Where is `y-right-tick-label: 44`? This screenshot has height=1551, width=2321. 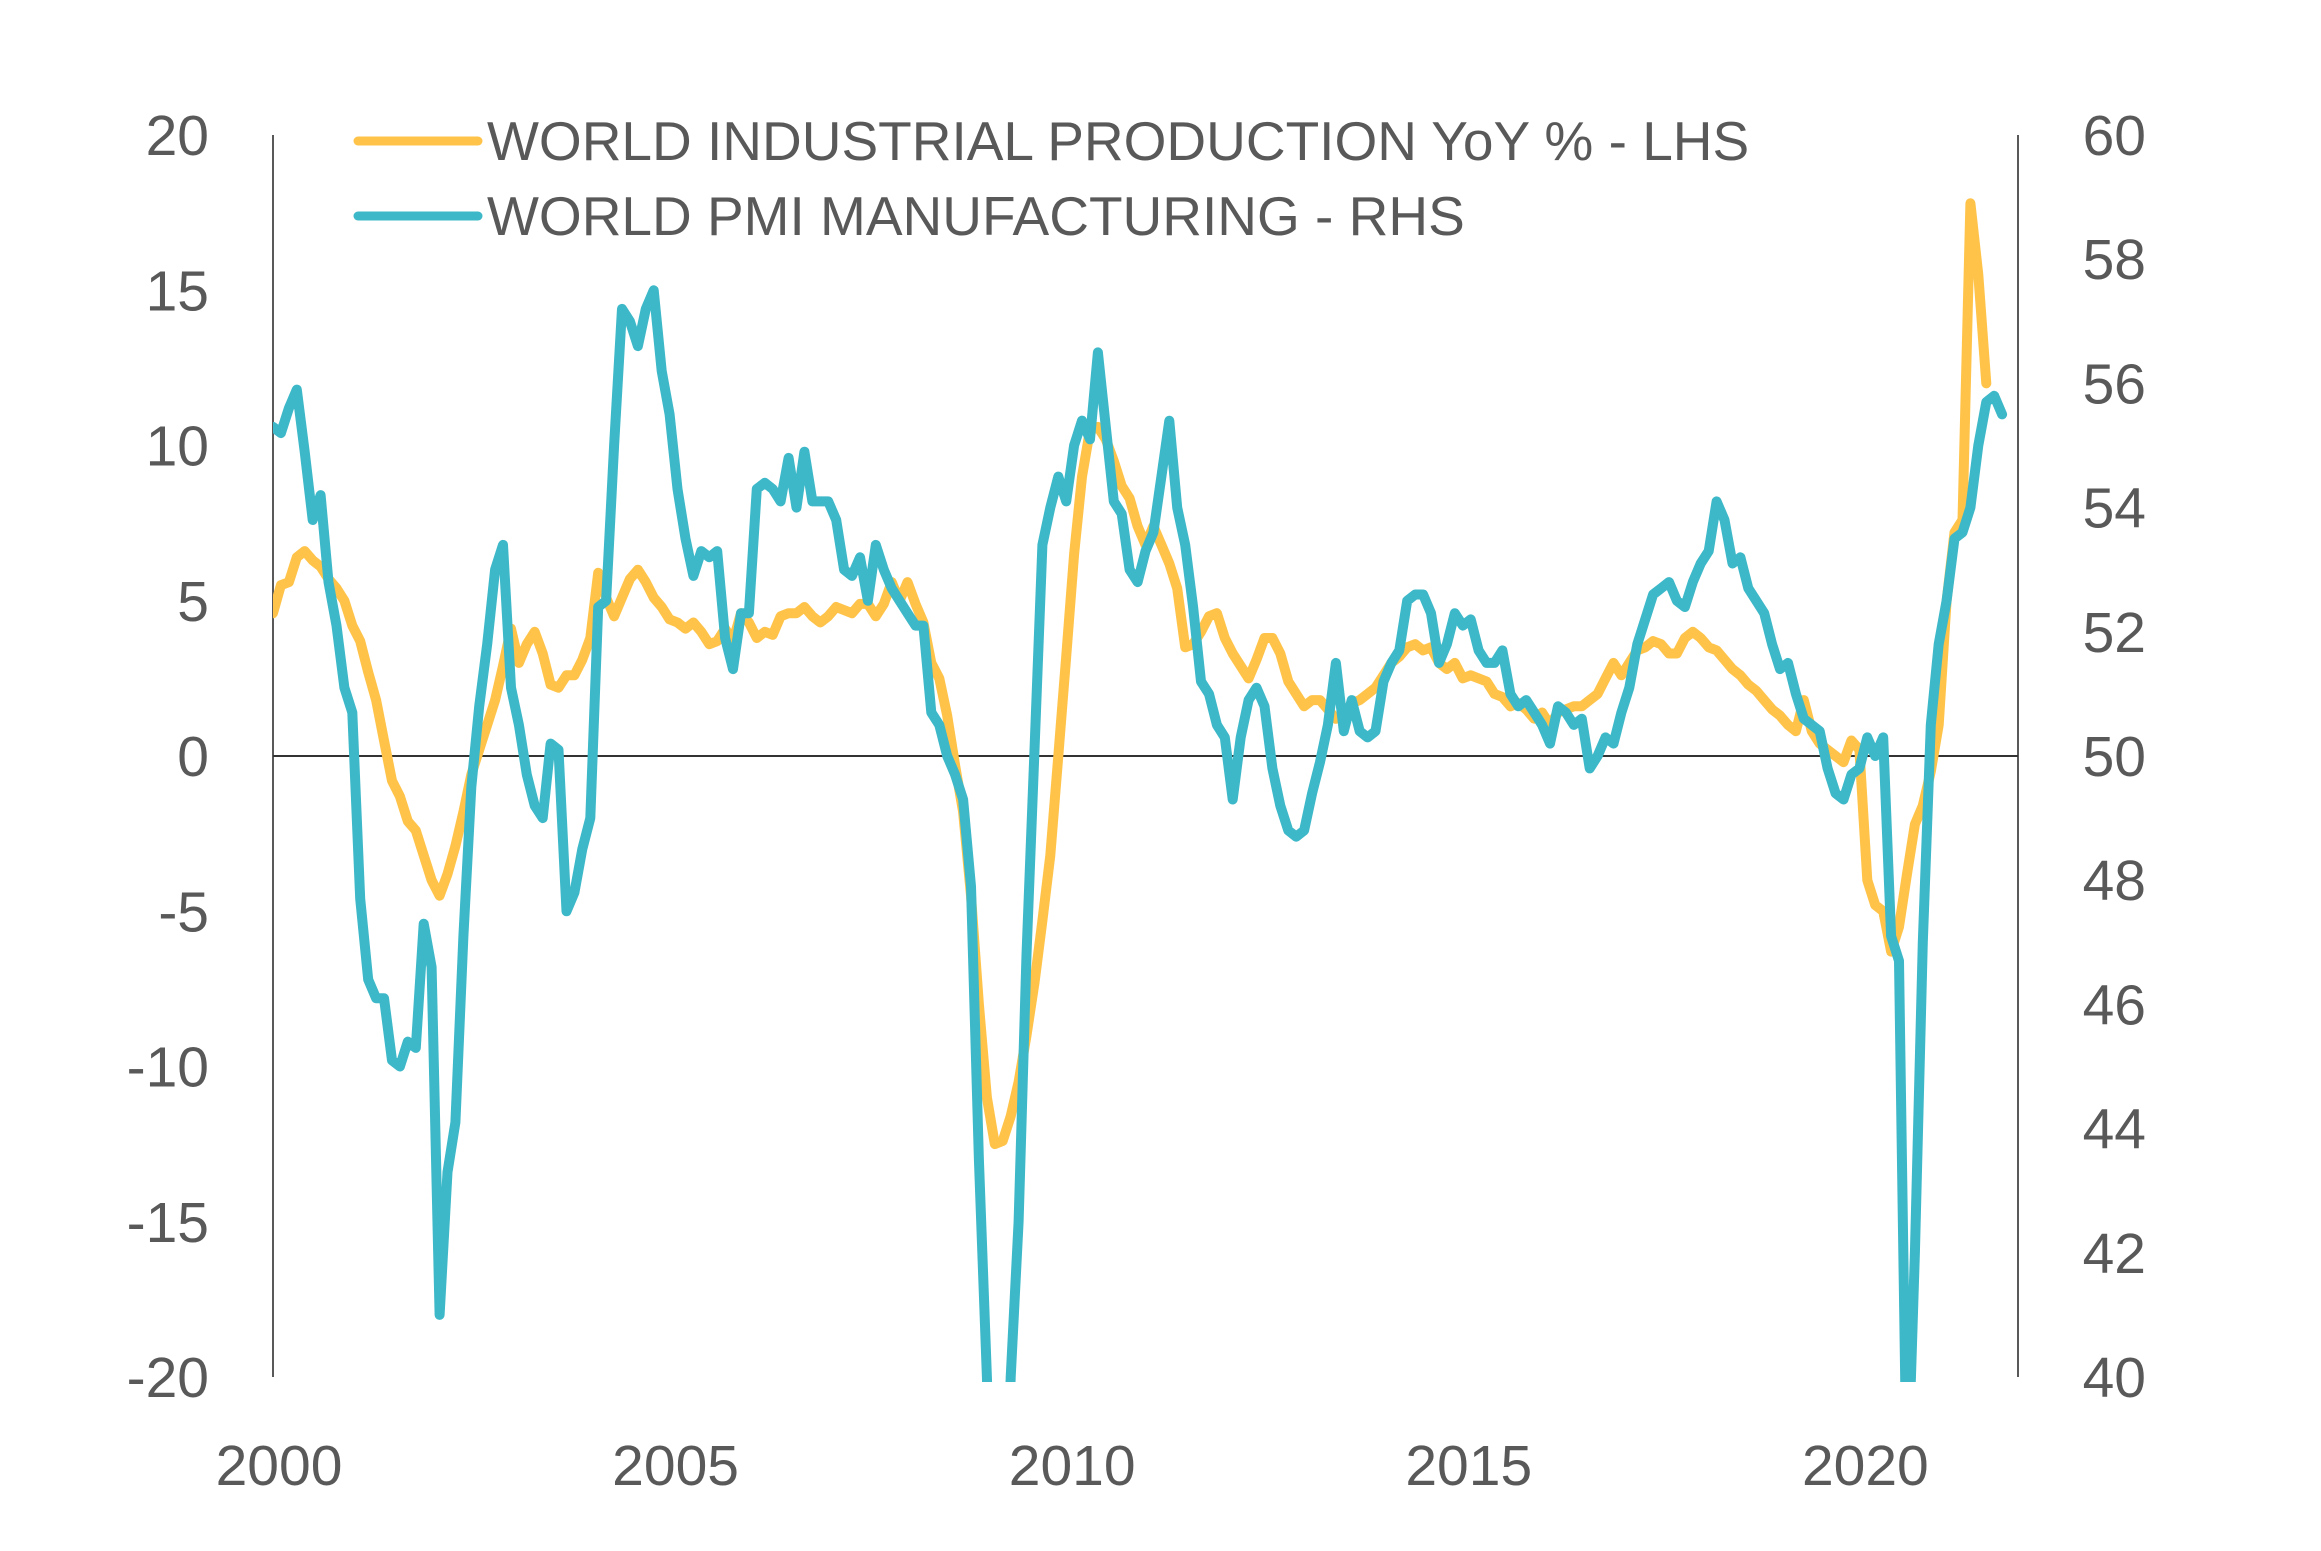
y-right-tick-label: 44 is located at coordinates (2114, 1130).